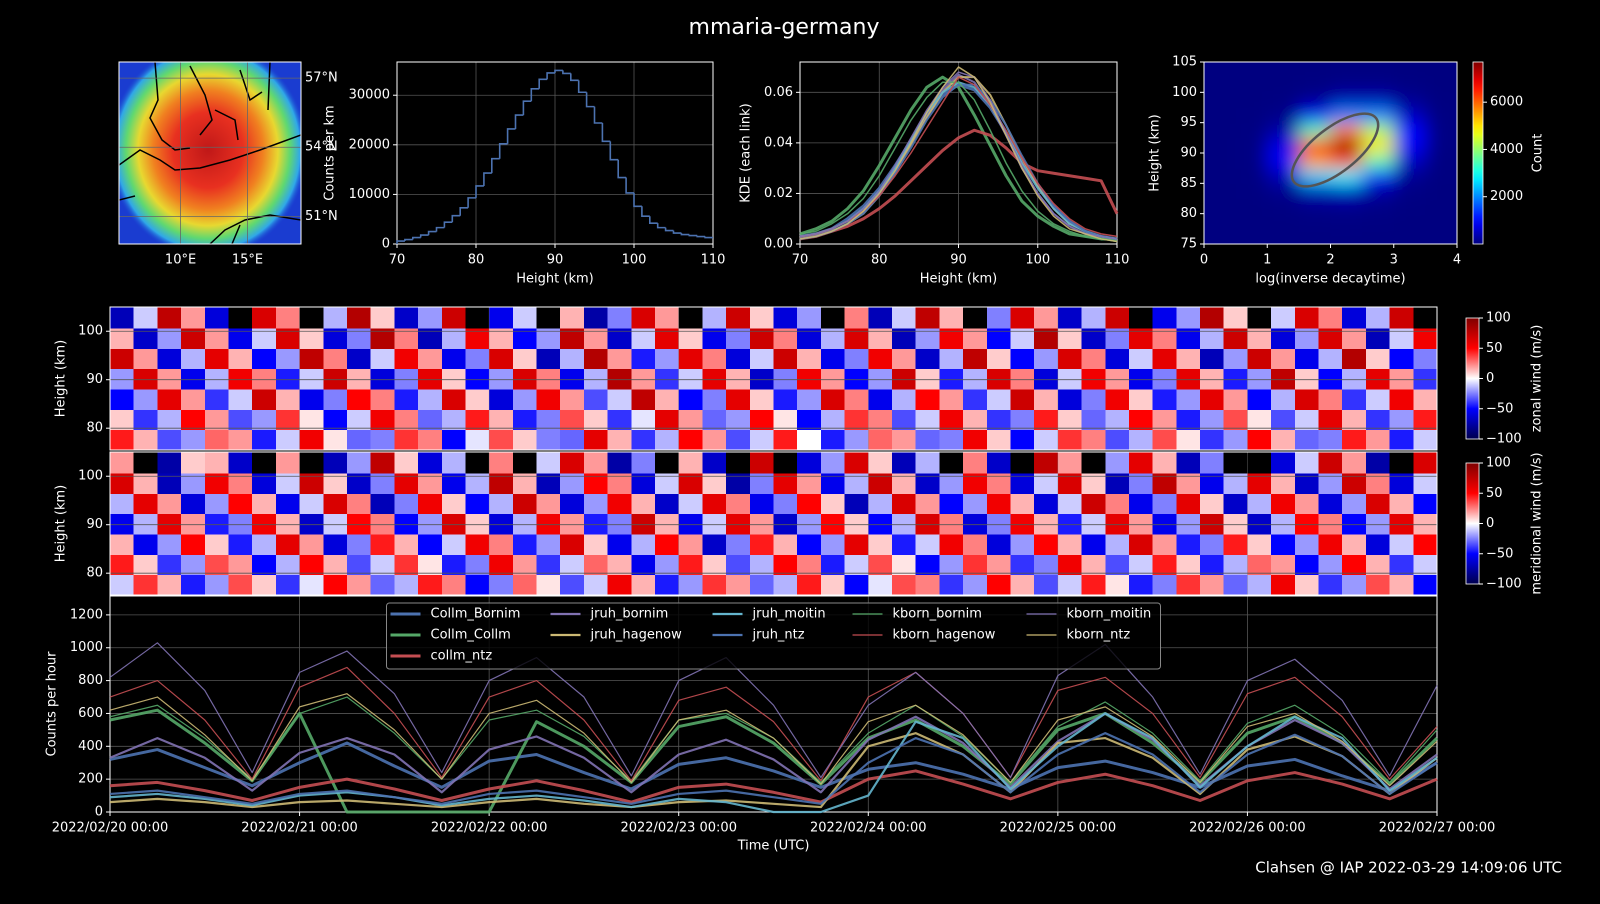  What do you see at coordinates (1117, 260) in the screenshot?
I see `x-tick-label: 110` at bounding box center [1117, 260].